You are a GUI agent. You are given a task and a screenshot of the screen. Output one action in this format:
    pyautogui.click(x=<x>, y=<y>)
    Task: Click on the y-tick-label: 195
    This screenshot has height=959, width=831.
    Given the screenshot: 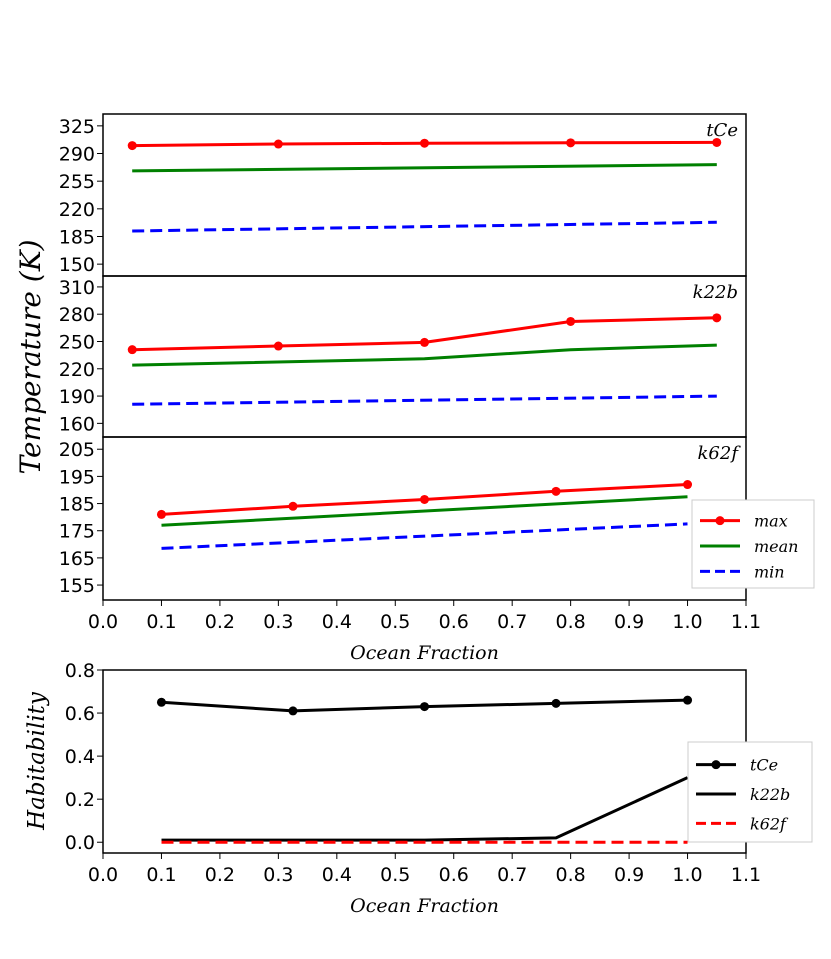 What is the action you would take?
    pyautogui.click(x=77, y=477)
    